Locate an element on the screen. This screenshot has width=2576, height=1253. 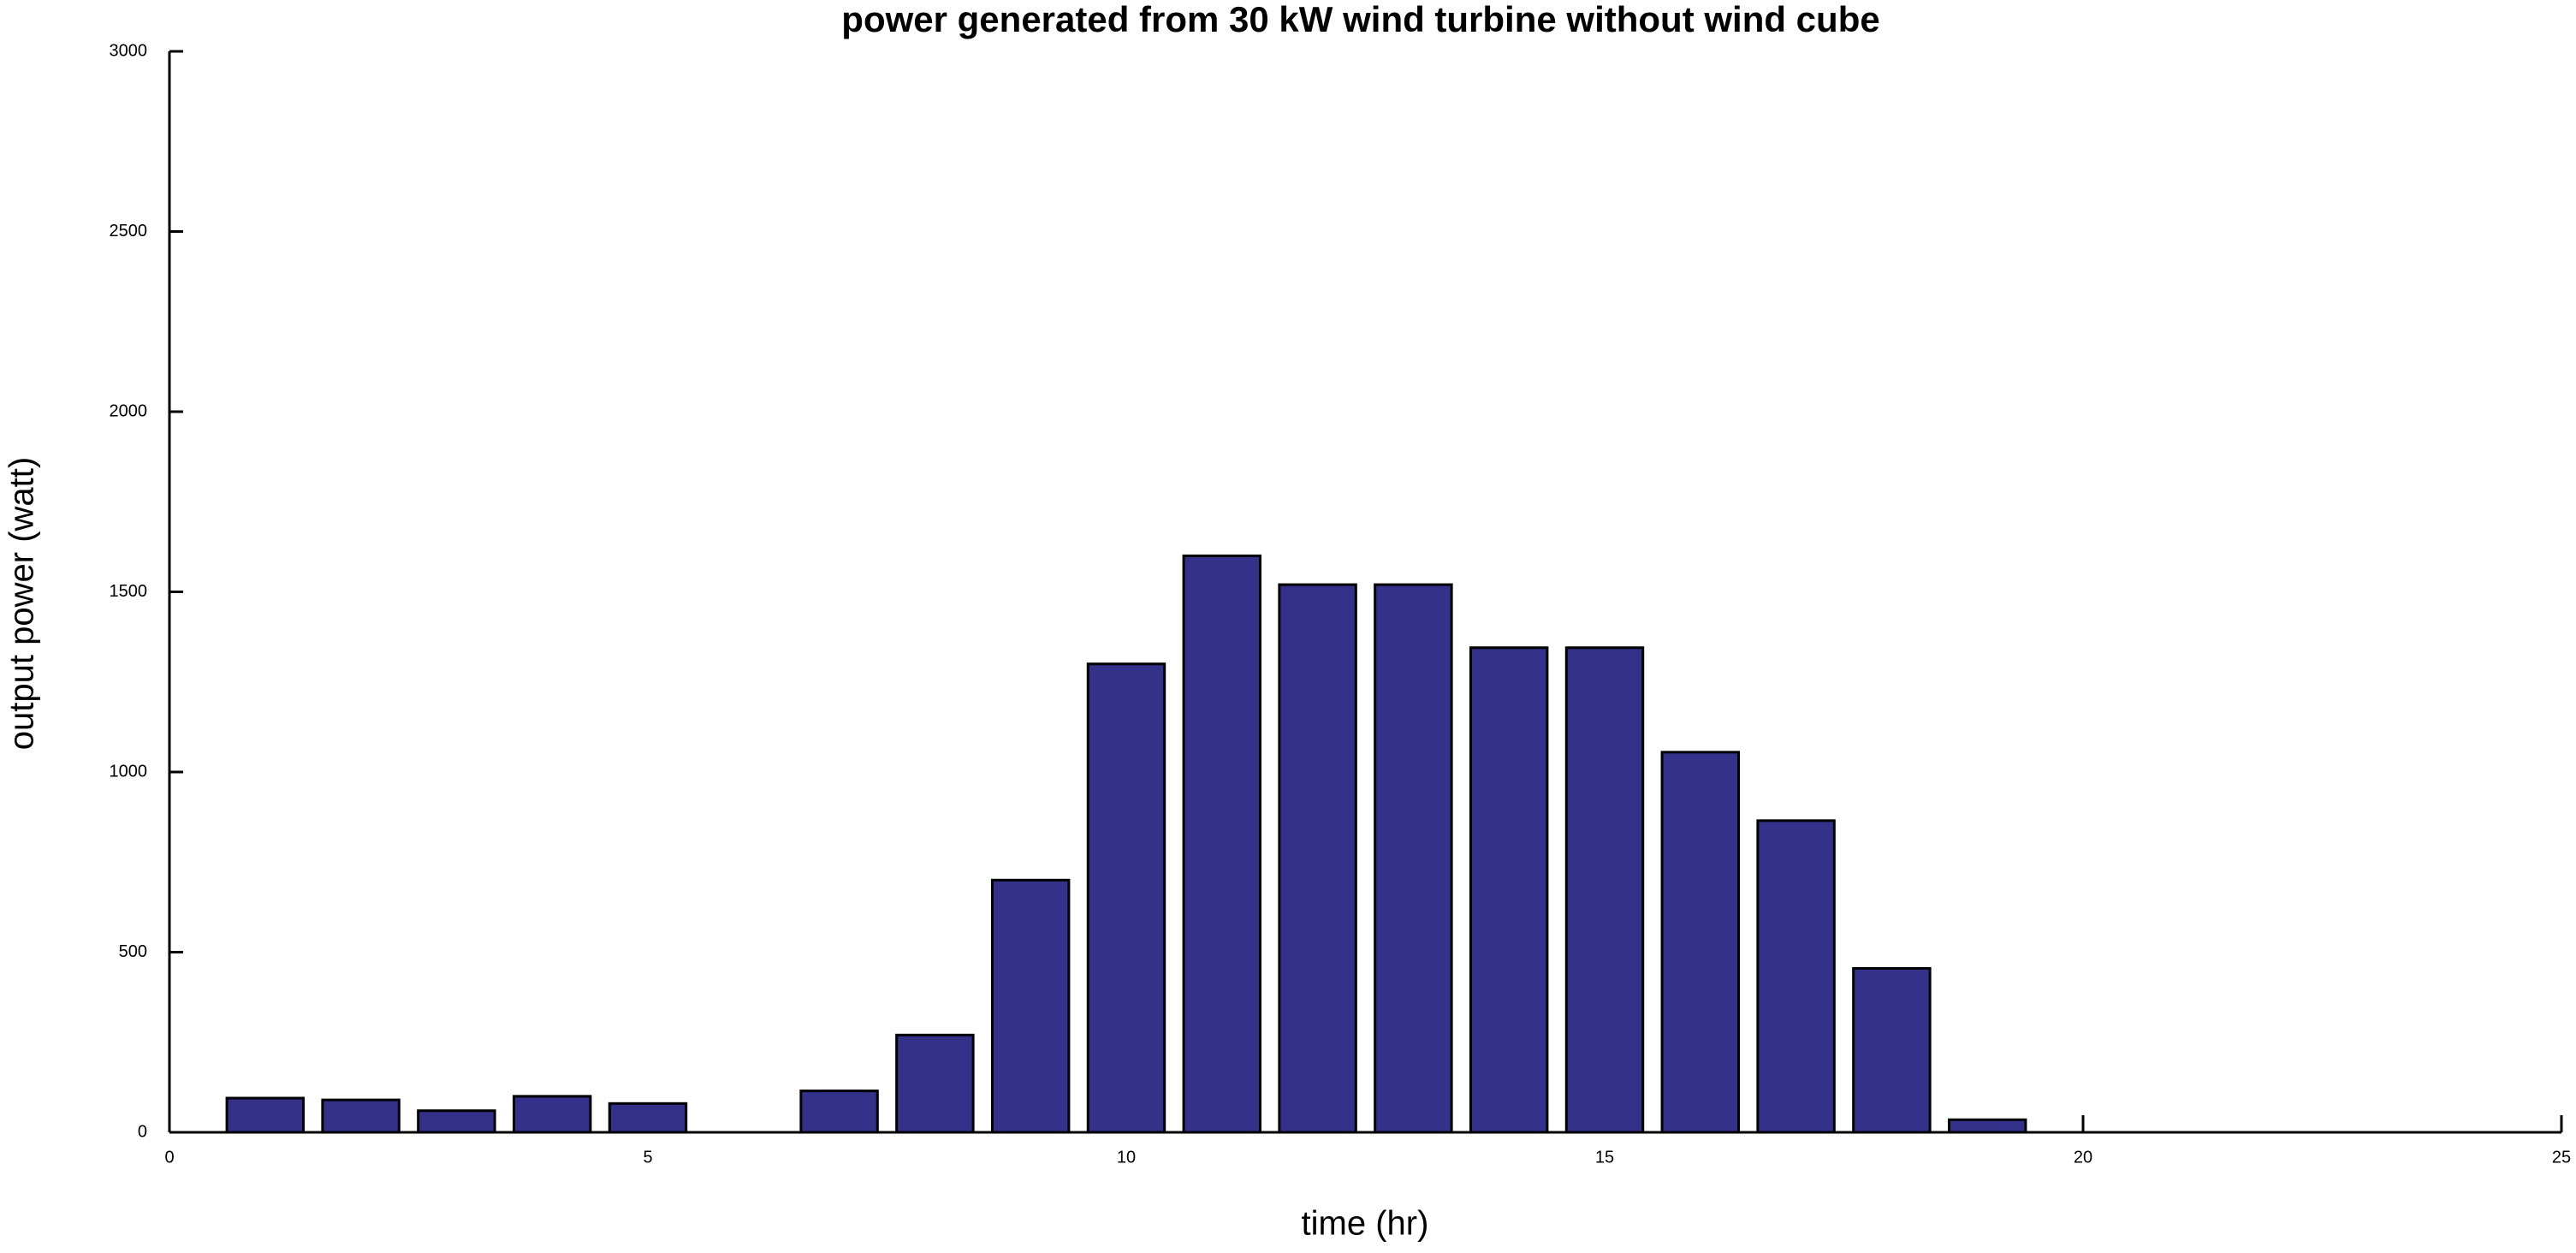
y-tick-label: 500 is located at coordinates (133, 951).